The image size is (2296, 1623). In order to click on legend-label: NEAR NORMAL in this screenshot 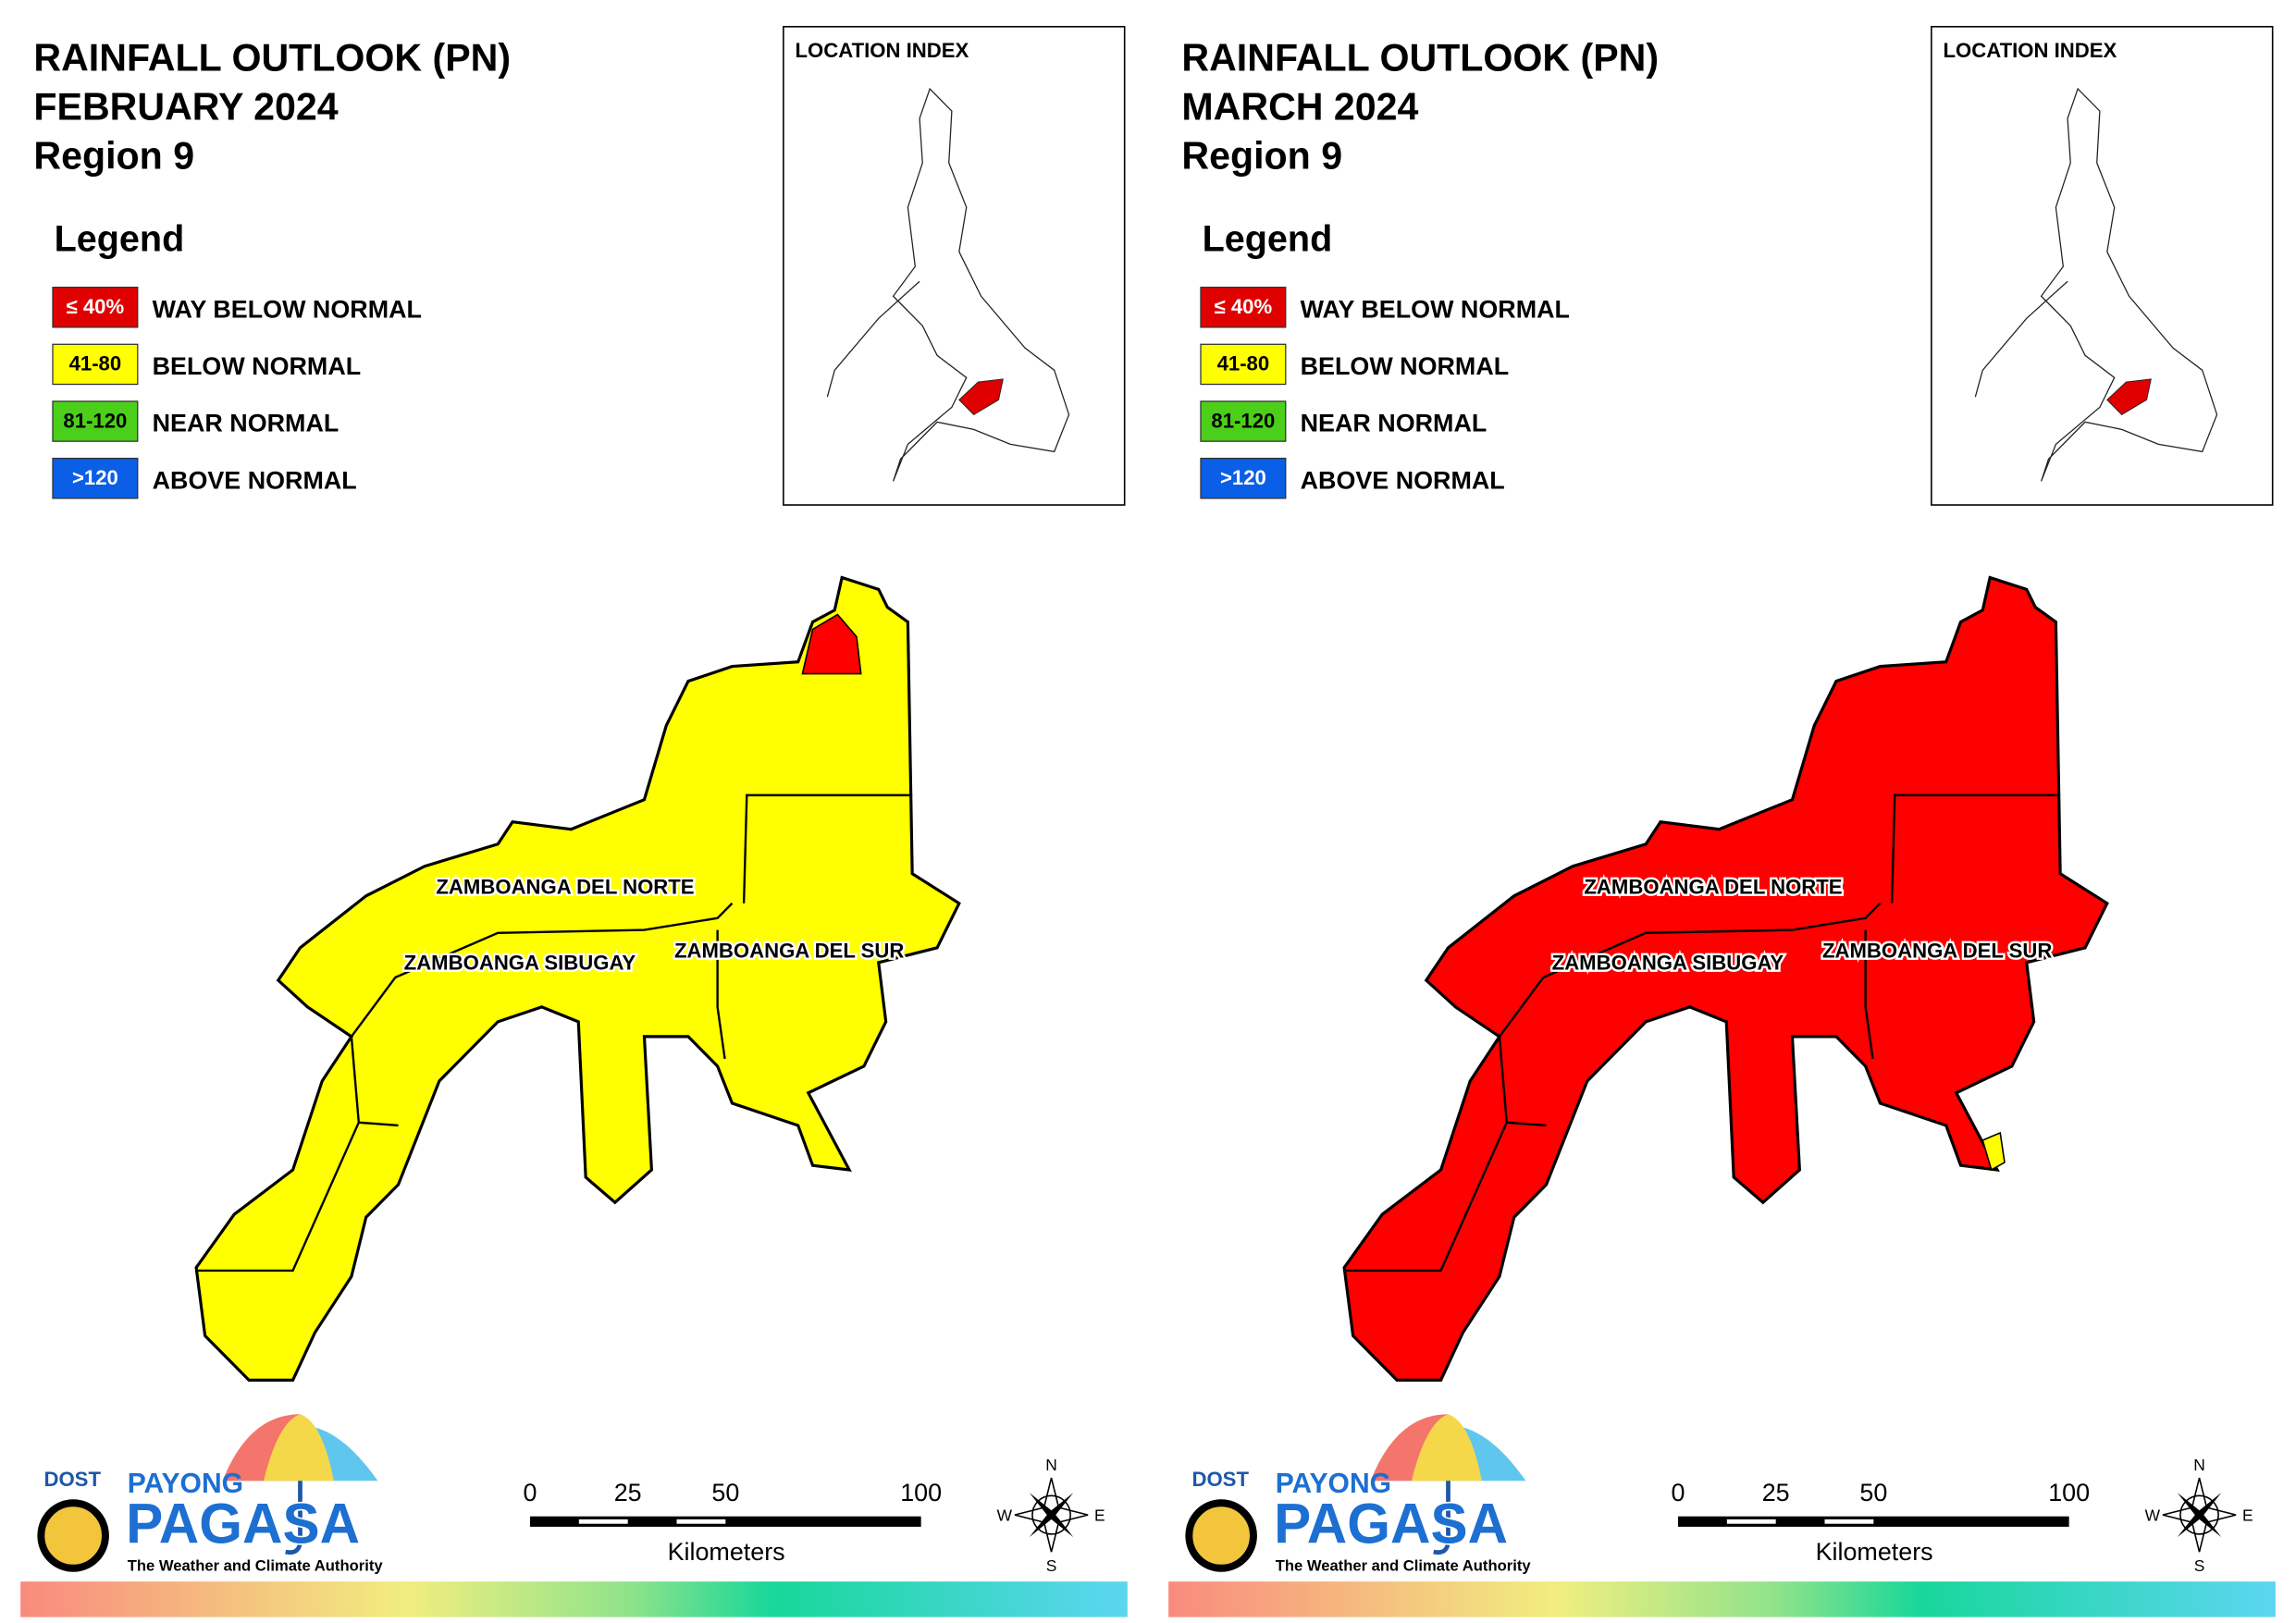, I will do `click(246, 423)`.